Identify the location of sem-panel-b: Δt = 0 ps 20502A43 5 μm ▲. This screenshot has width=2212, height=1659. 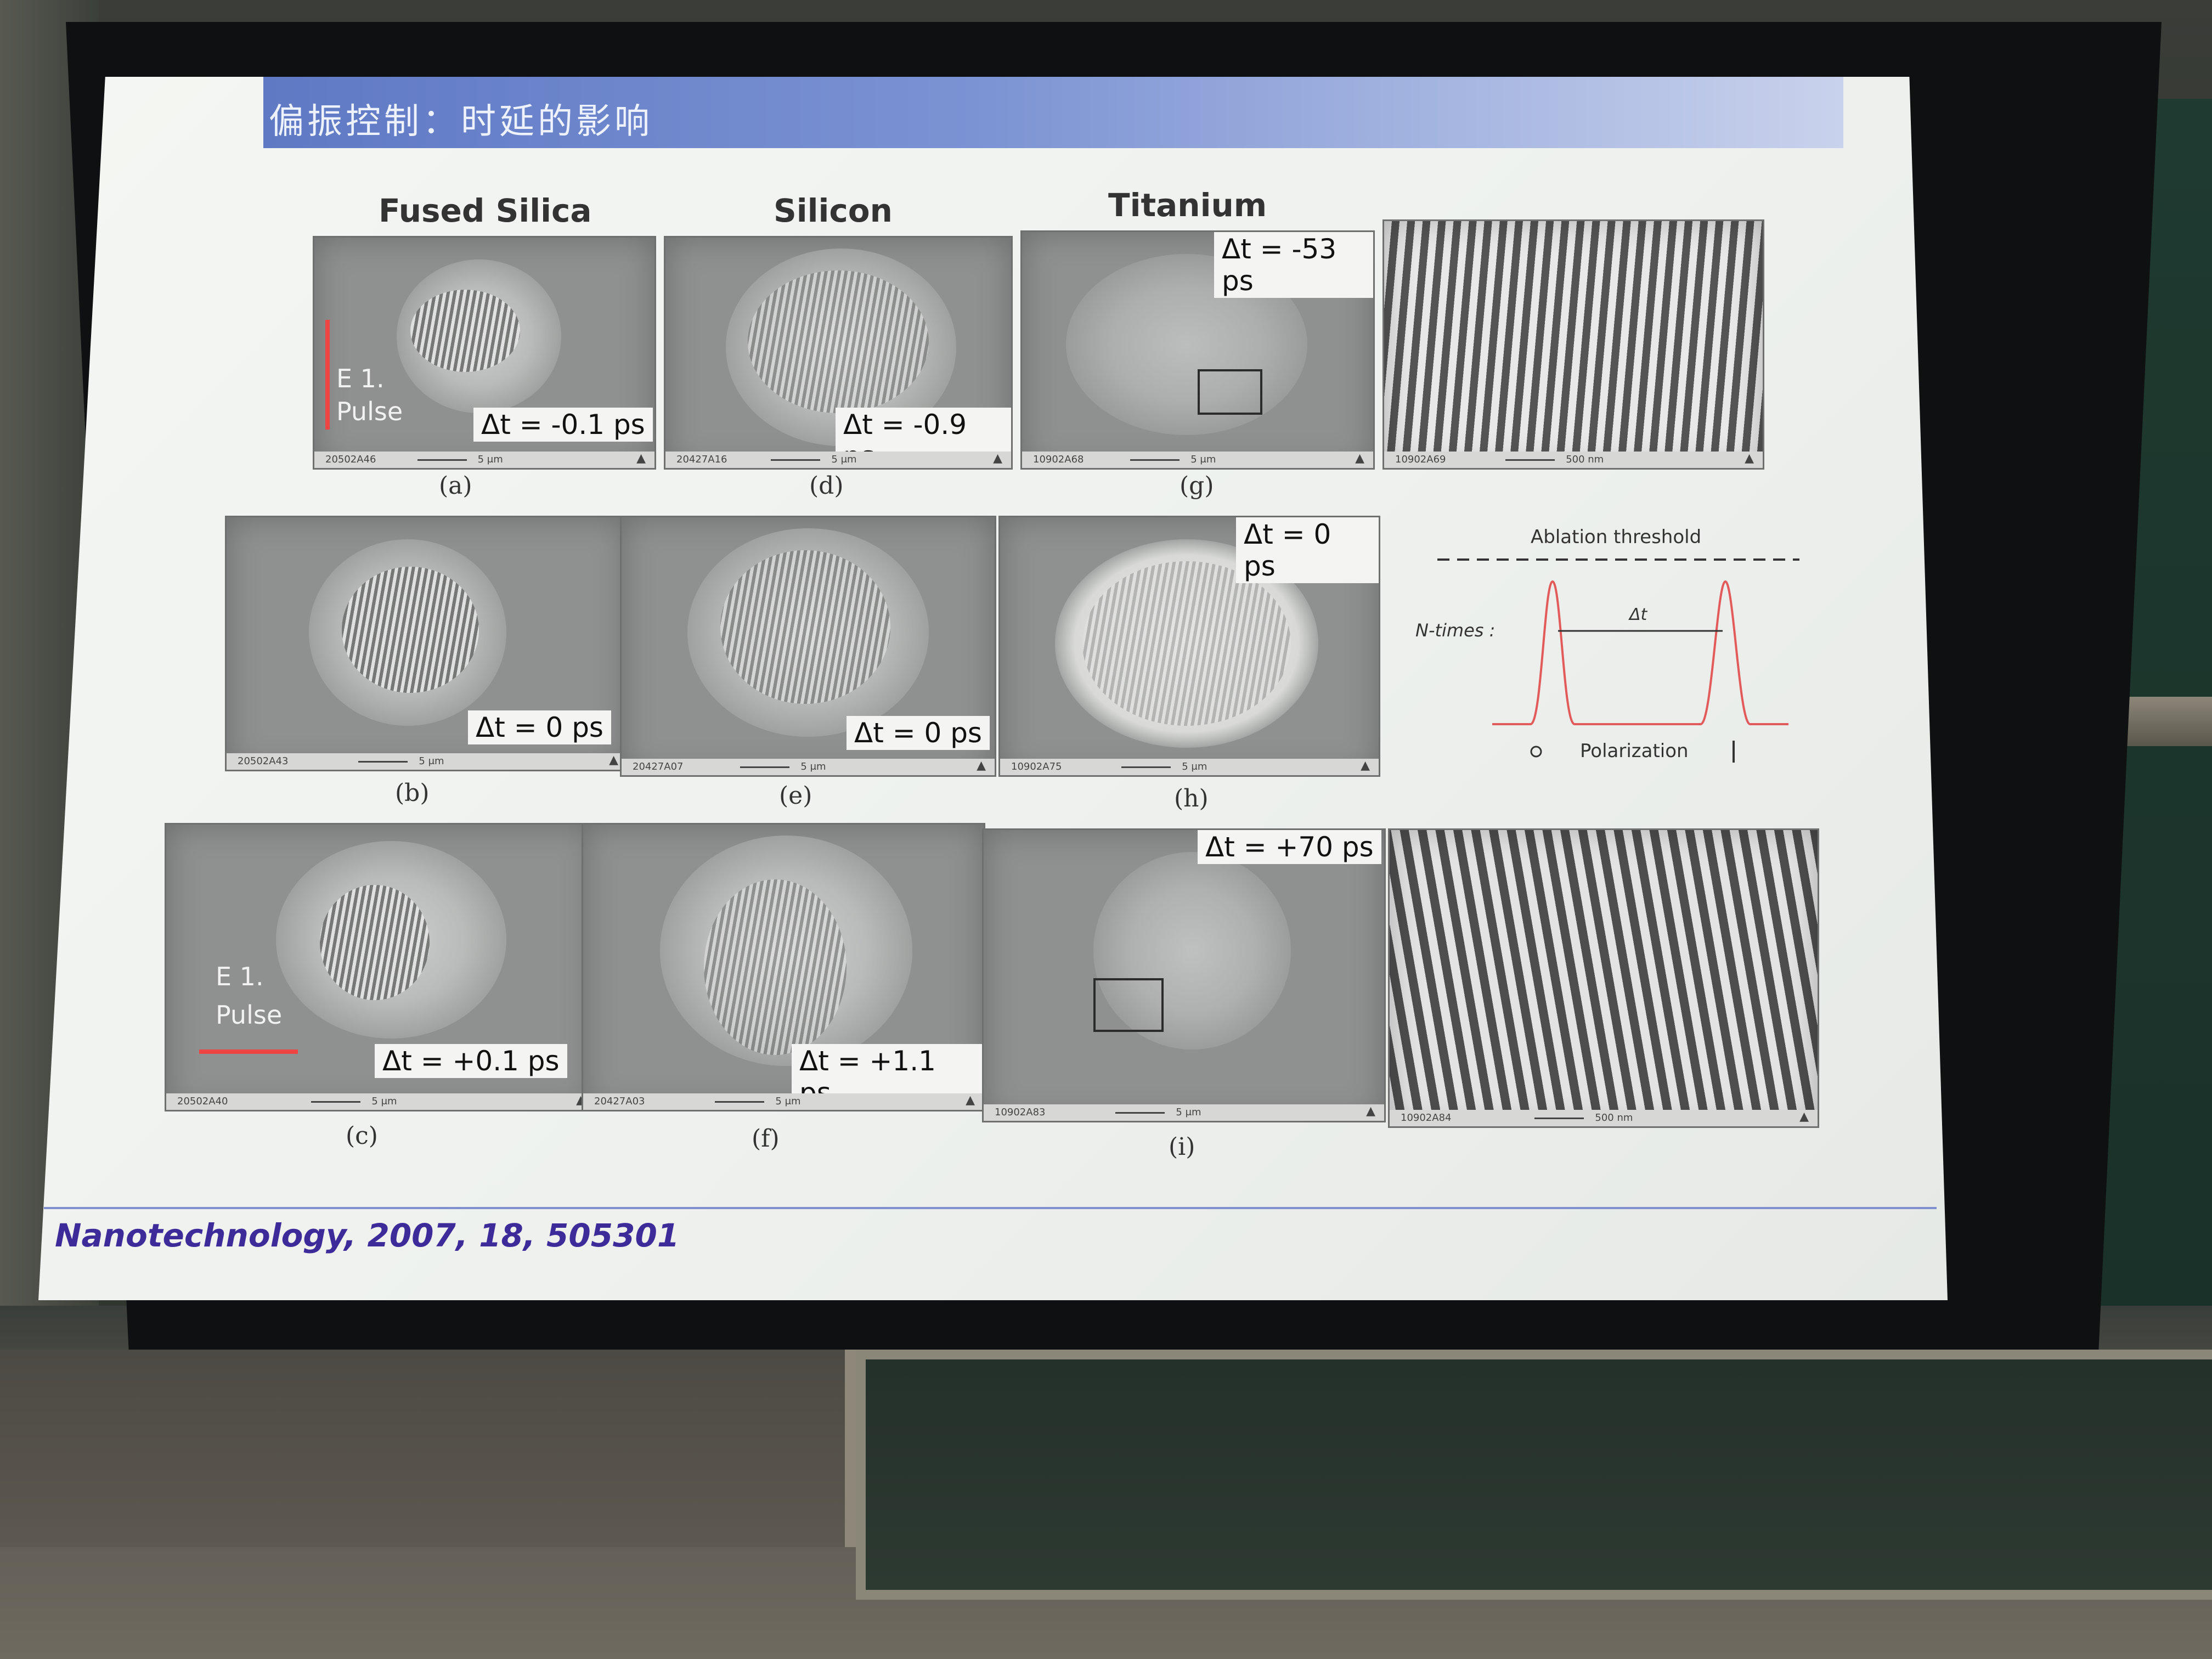
(427, 644).